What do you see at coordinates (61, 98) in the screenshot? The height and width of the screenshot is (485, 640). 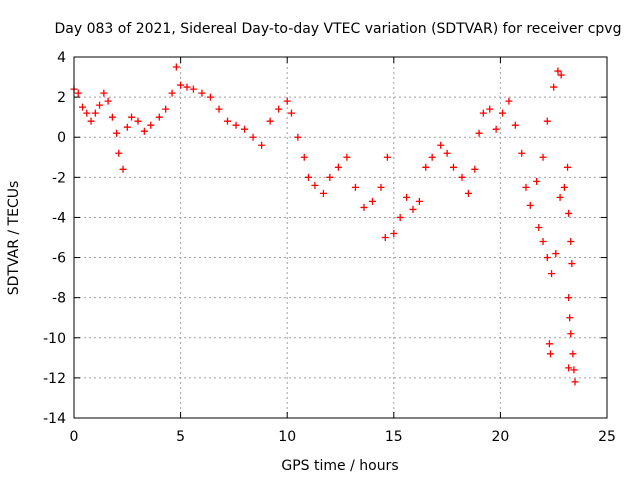 I see `y-tick-label: 2` at bounding box center [61, 98].